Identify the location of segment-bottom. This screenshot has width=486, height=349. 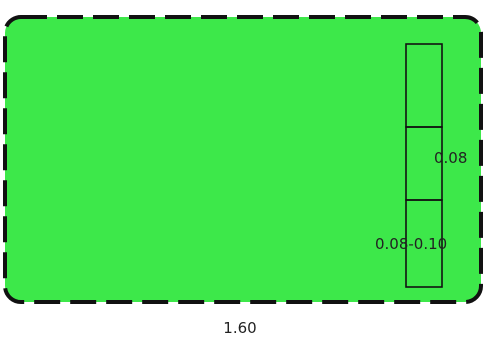
(424, 243).